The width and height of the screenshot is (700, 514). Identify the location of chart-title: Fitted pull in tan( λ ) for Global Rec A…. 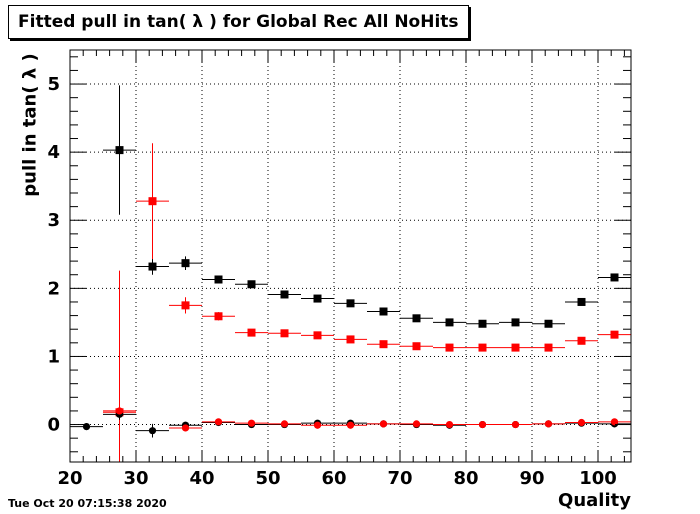
(238, 22).